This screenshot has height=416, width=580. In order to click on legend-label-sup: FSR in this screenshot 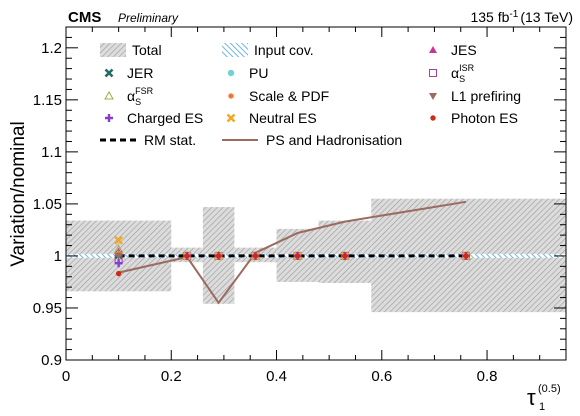, I will do `click(144, 91)`.